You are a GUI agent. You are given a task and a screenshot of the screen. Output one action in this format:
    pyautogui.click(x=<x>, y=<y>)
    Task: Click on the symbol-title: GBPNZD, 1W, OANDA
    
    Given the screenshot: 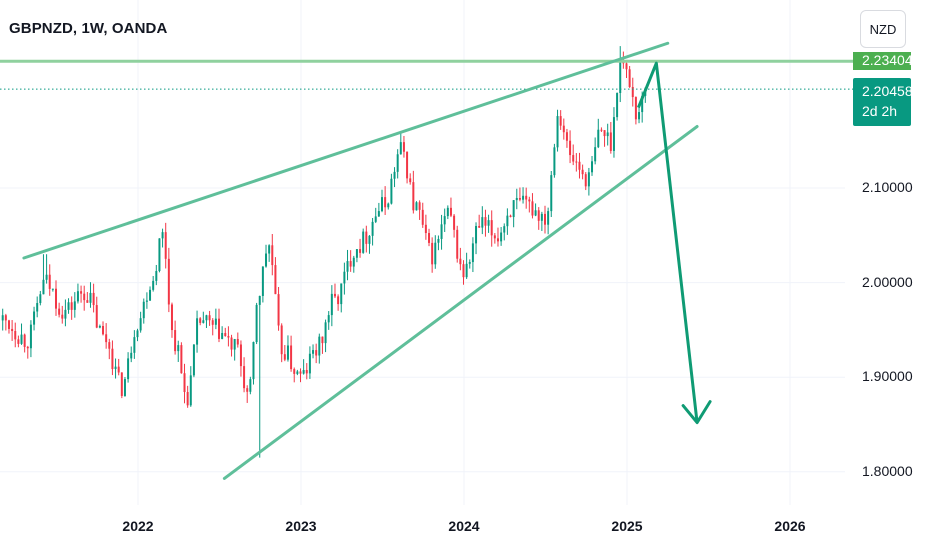 What is the action you would take?
    pyautogui.click(x=88, y=28)
    